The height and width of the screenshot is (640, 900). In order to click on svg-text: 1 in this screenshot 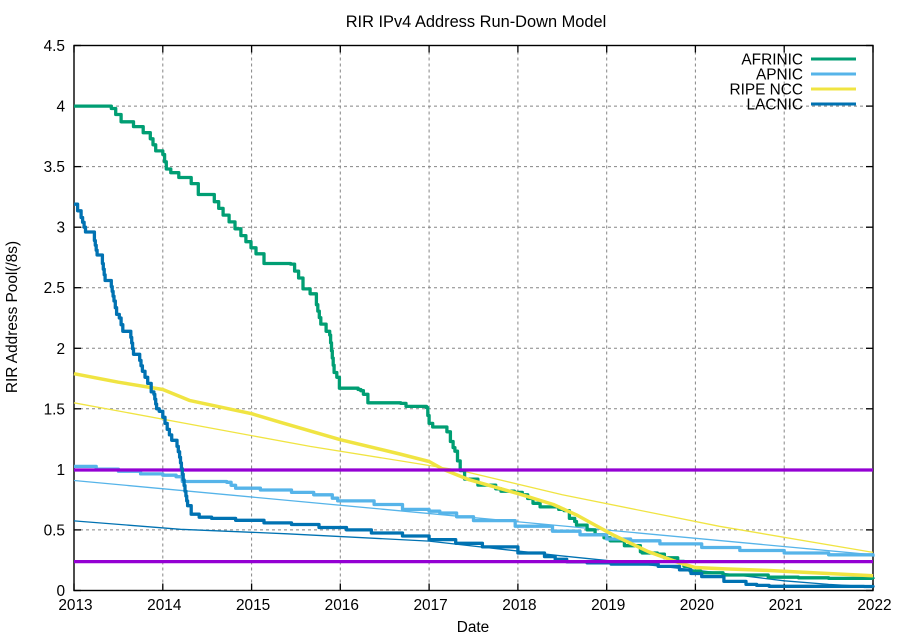, I will do `click(60, 470)`.